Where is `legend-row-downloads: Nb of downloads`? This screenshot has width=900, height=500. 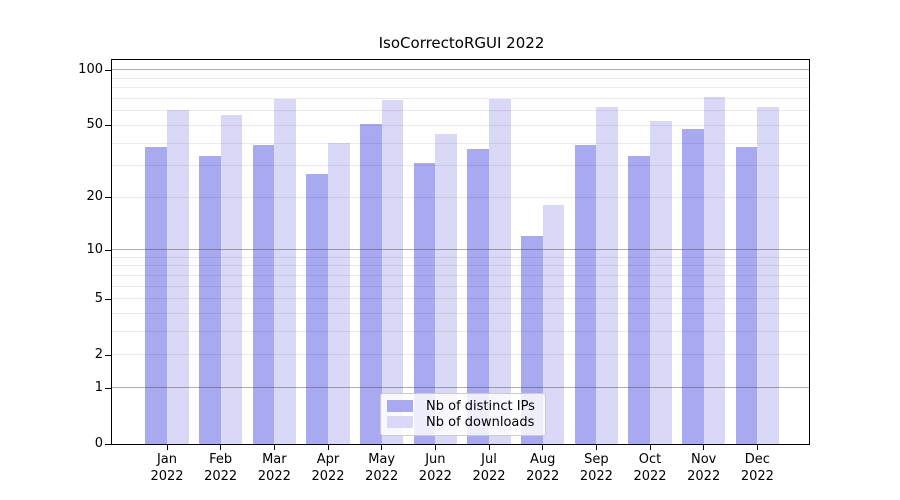
legend-row-downloads: Nb of downloads is located at coordinates (463, 422).